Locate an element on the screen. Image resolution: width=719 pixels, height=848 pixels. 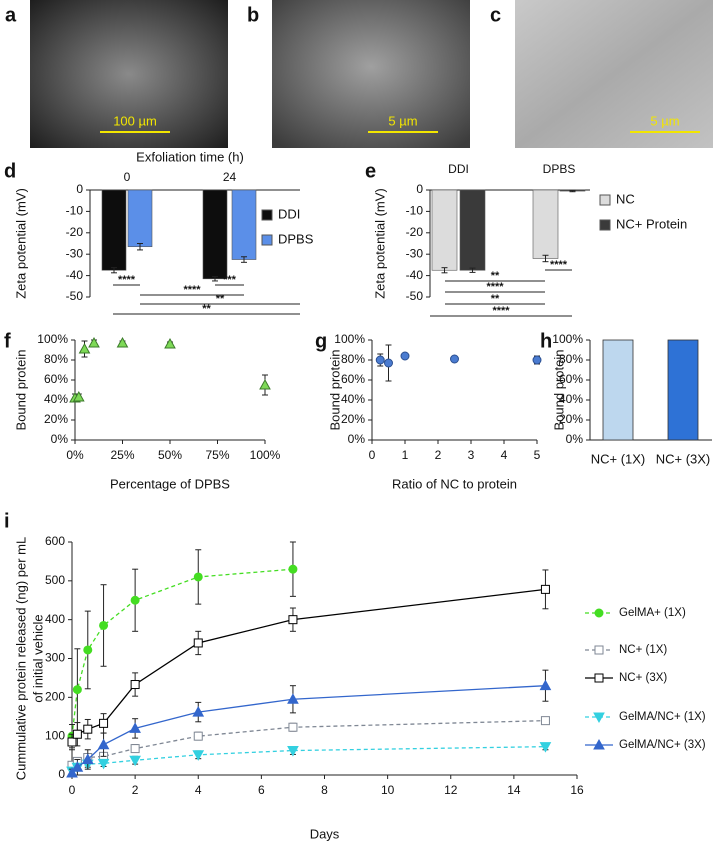
y-tick-label: -40 is located at coordinates (75, 275).